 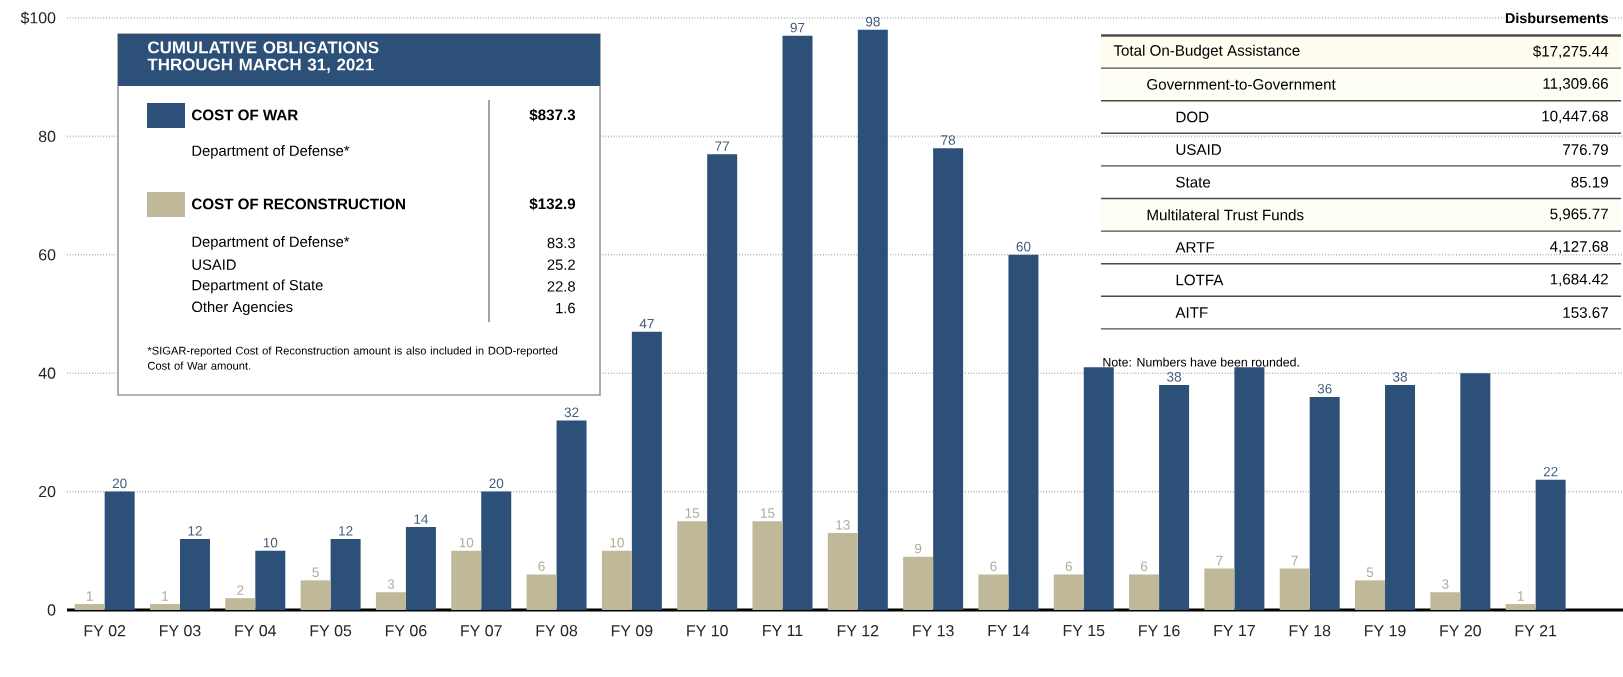 What do you see at coordinates (1023, 246) in the screenshot?
I see `data-label: 60` at bounding box center [1023, 246].